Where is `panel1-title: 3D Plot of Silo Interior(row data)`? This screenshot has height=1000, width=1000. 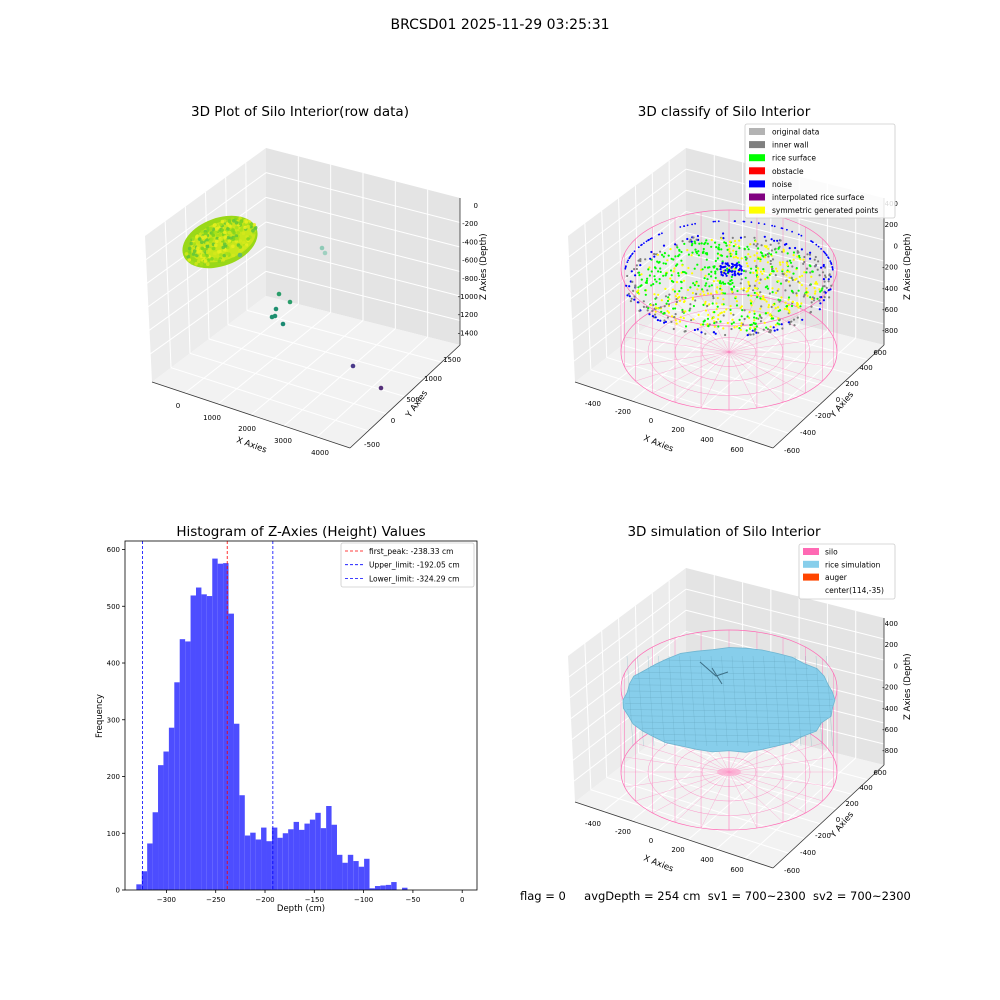 panel1-title: 3D Plot of Silo Interior(row data) is located at coordinates (300, 112).